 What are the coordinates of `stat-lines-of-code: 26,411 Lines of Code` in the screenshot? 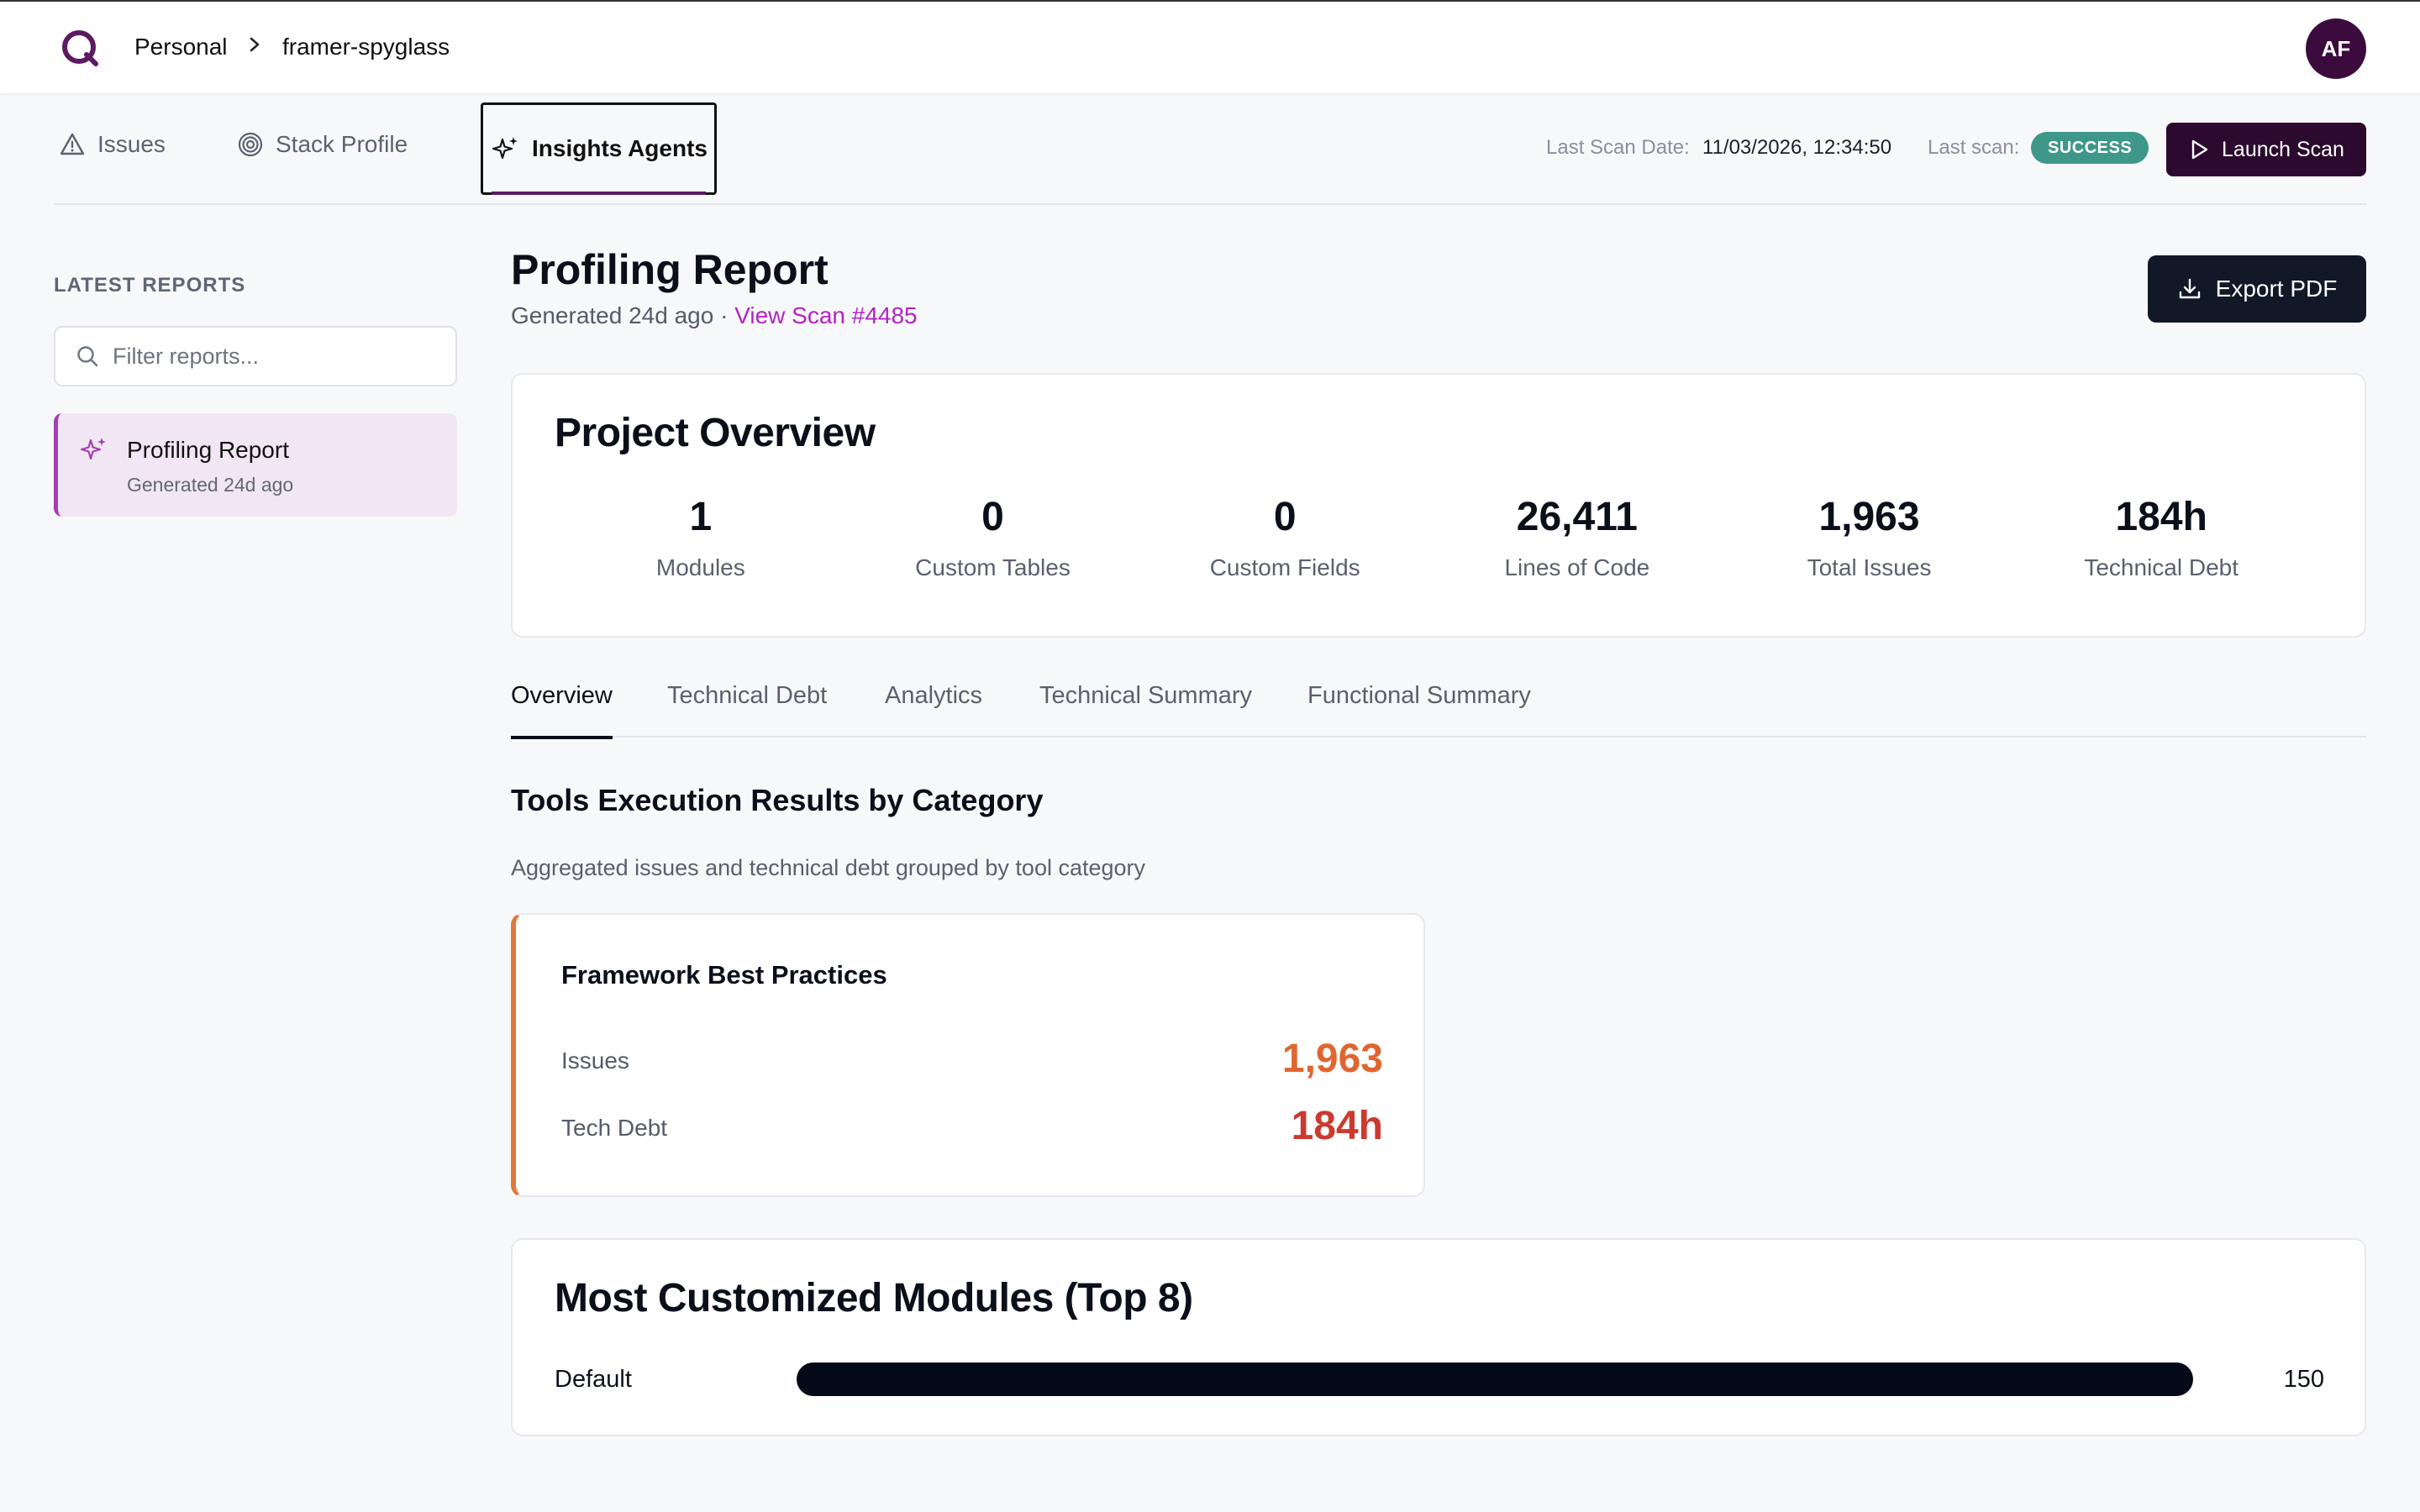 It's located at (1577, 551).